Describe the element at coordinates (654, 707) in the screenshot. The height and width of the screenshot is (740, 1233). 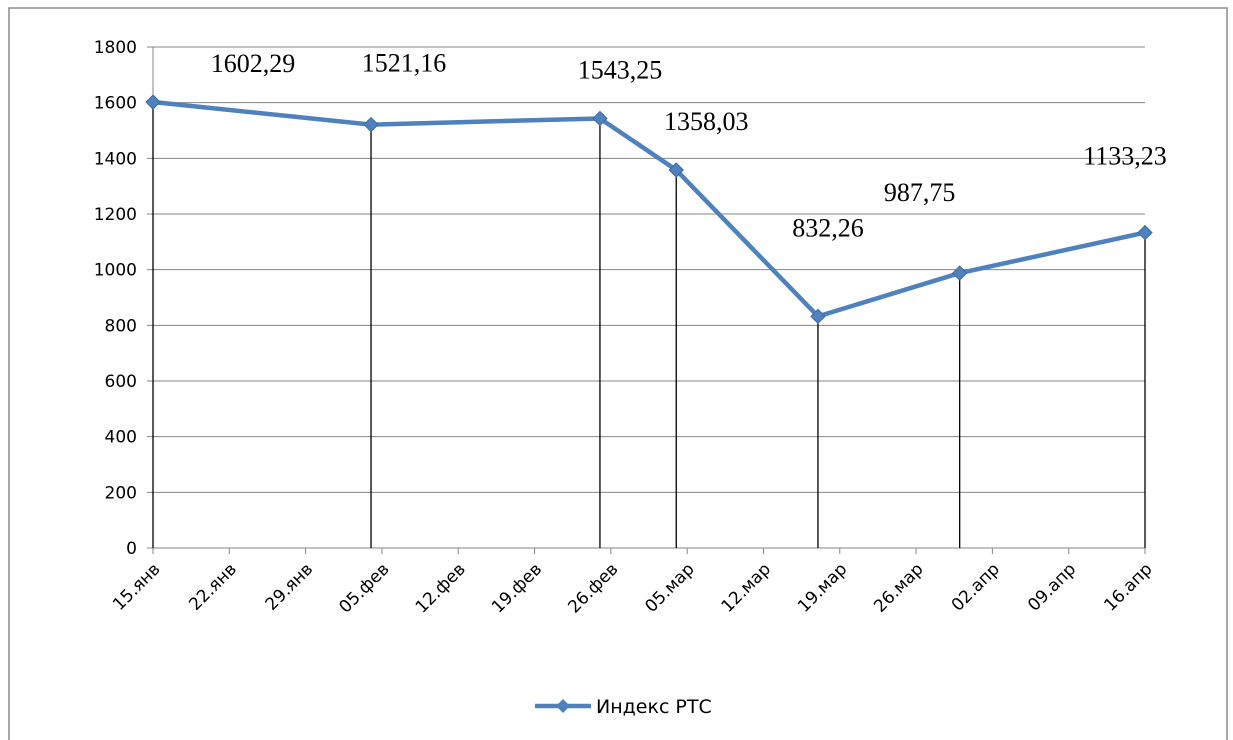
I see `legend-label: Индекс РТС` at that location.